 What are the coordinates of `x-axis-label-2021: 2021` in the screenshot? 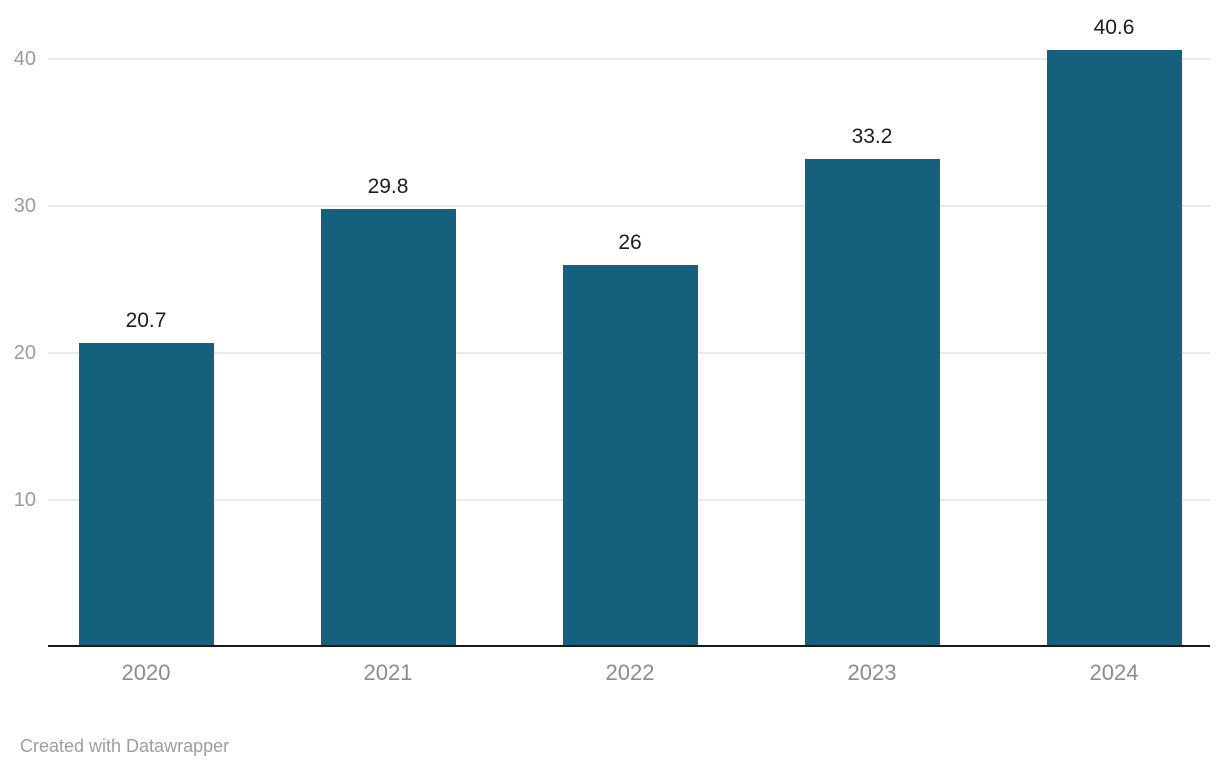 It's located at (388, 672).